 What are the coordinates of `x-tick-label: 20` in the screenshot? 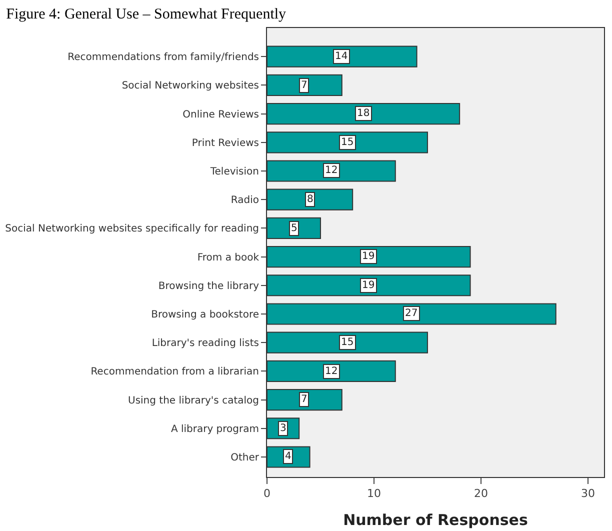 It's located at (481, 493).